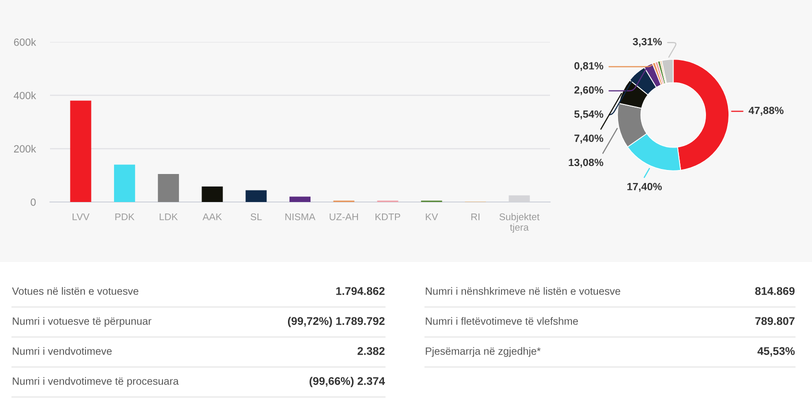  What do you see at coordinates (766, 111) in the screenshot?
I see `data-label: 47,88%` at bounding box center [766, 111].